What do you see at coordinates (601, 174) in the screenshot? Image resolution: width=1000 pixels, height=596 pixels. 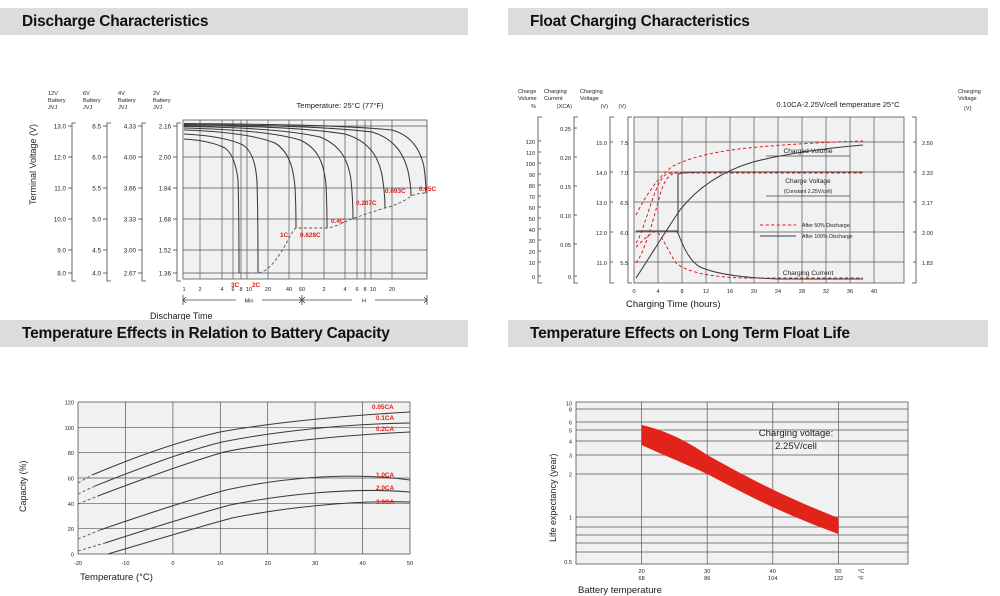 I see `yt-cvo-1: 14.0` at bounding box center [601, 174].